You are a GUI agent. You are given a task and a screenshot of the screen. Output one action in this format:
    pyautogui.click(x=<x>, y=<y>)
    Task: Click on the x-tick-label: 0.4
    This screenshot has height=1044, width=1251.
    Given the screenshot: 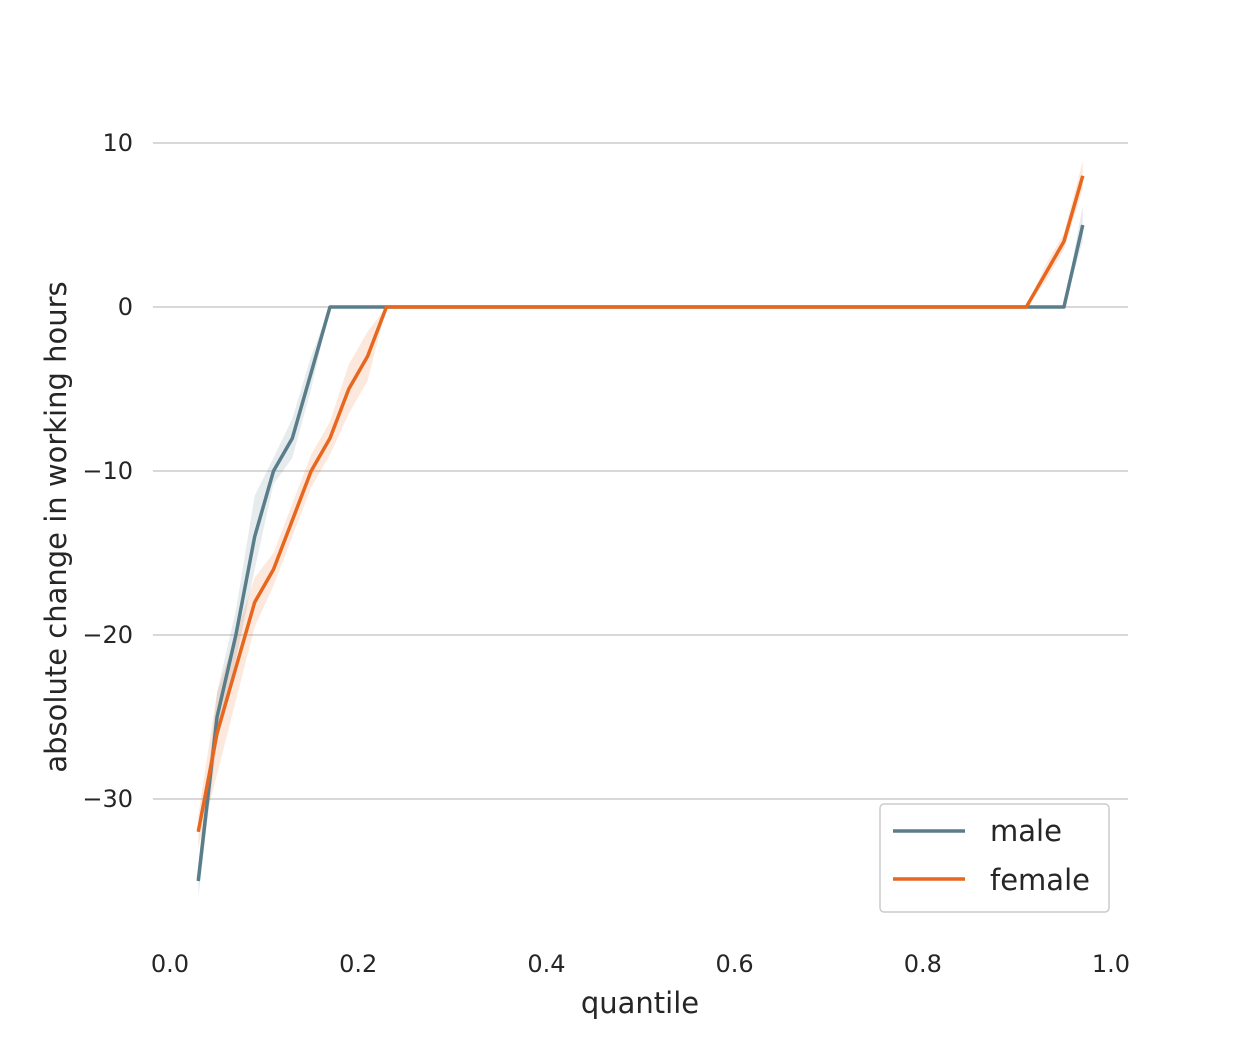 What is the action you would take?
    pyautogui.click(x=546, y=964)
    